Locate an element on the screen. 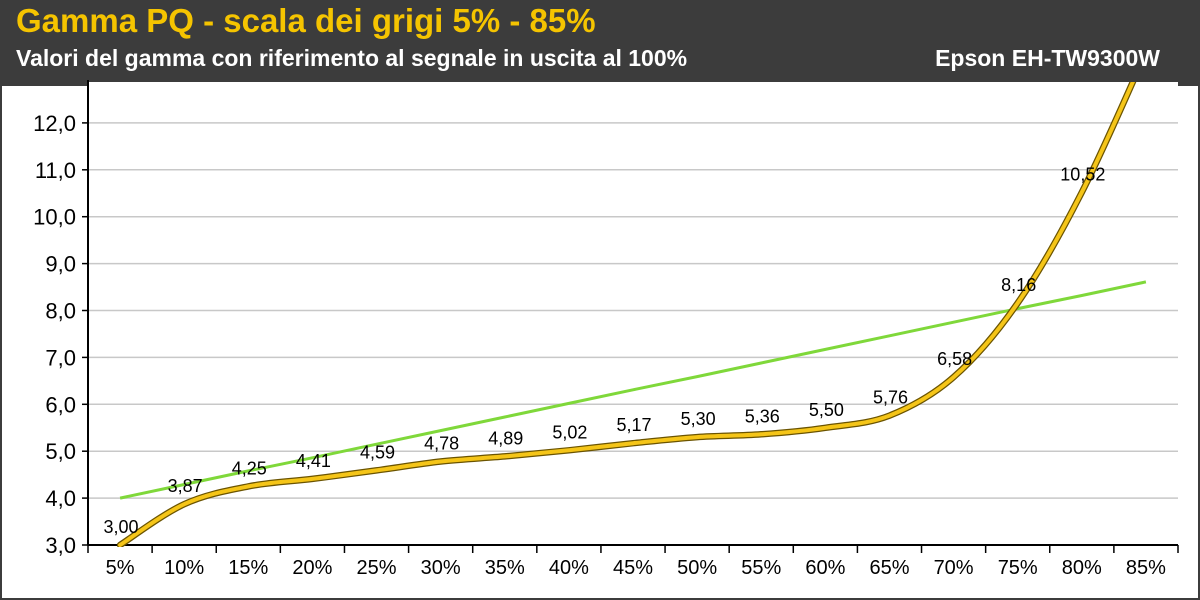 The width and height of the screenshot is (1200, 600). y-tick-label: 8,0 is located at coordinates (60, 311).